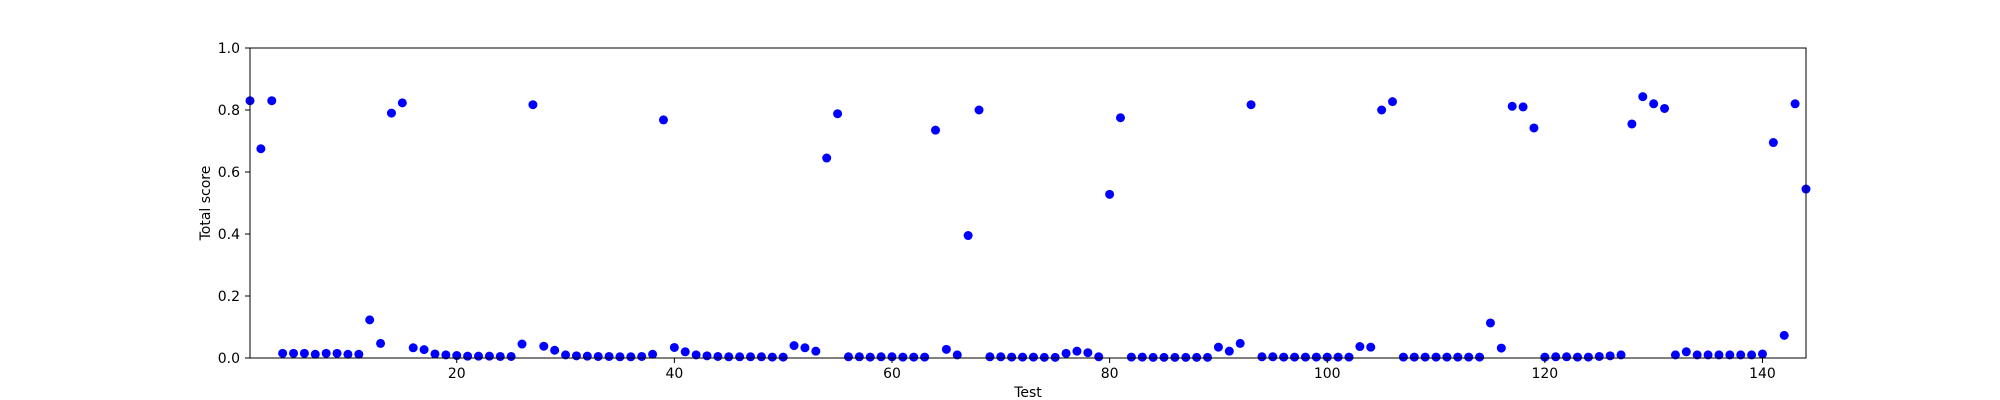  I want to click on x-tick-label: 100, so click(1327, 374).